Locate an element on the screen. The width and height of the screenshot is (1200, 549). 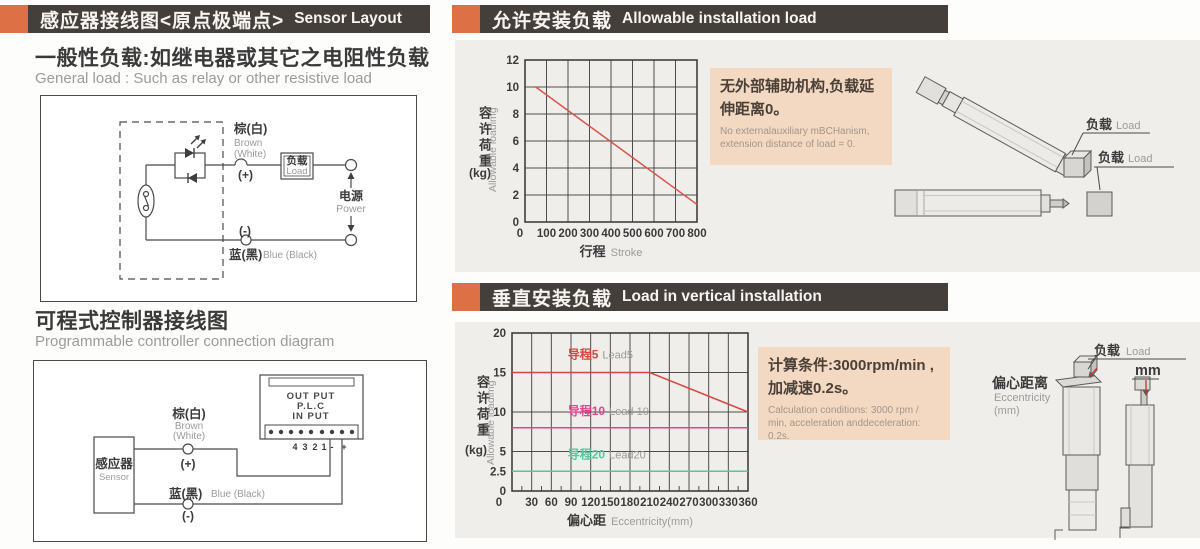
x-tick-label: 500 is located at coordinates (632, 234).